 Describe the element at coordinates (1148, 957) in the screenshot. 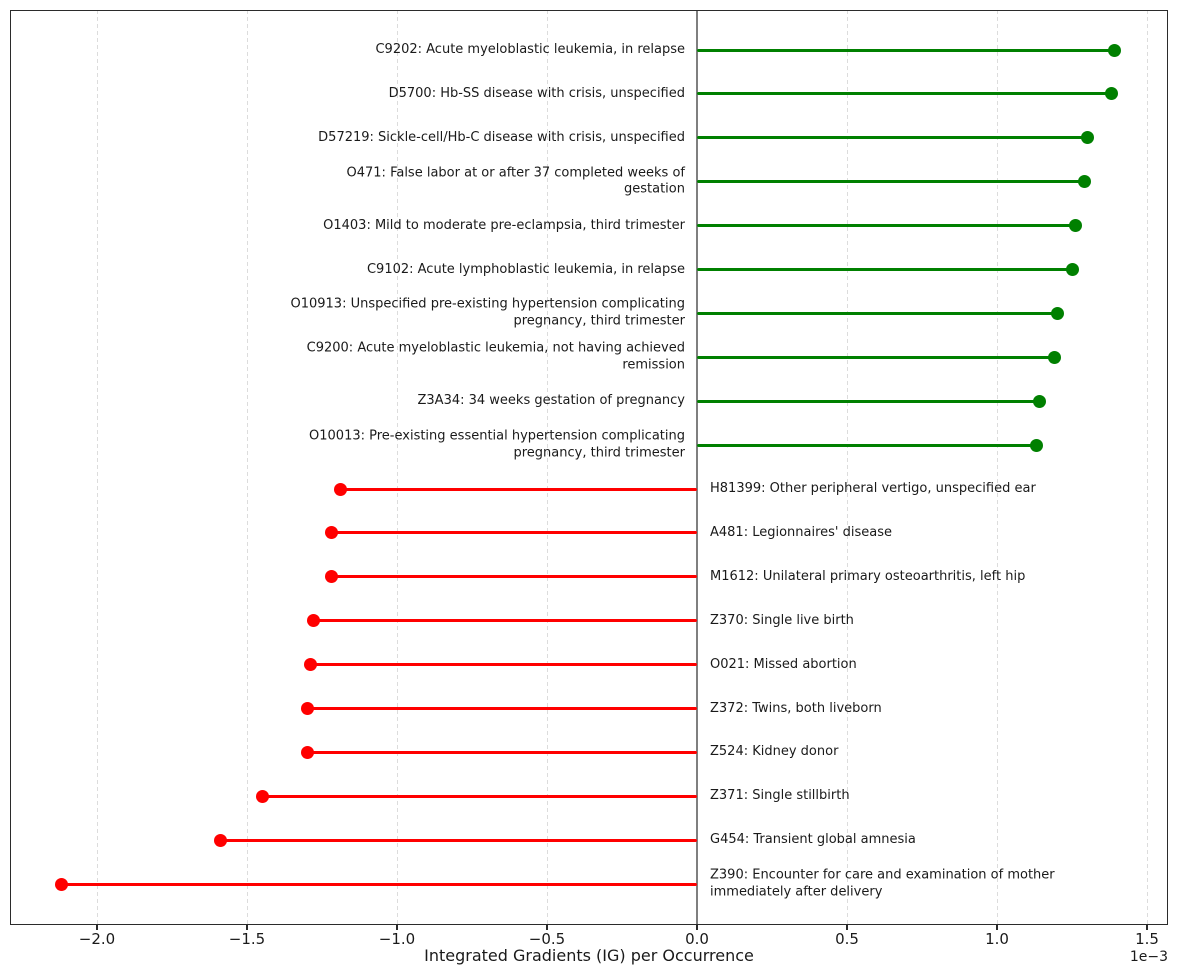

I see `axis-scale-offset-label: 1e−3` at that location.